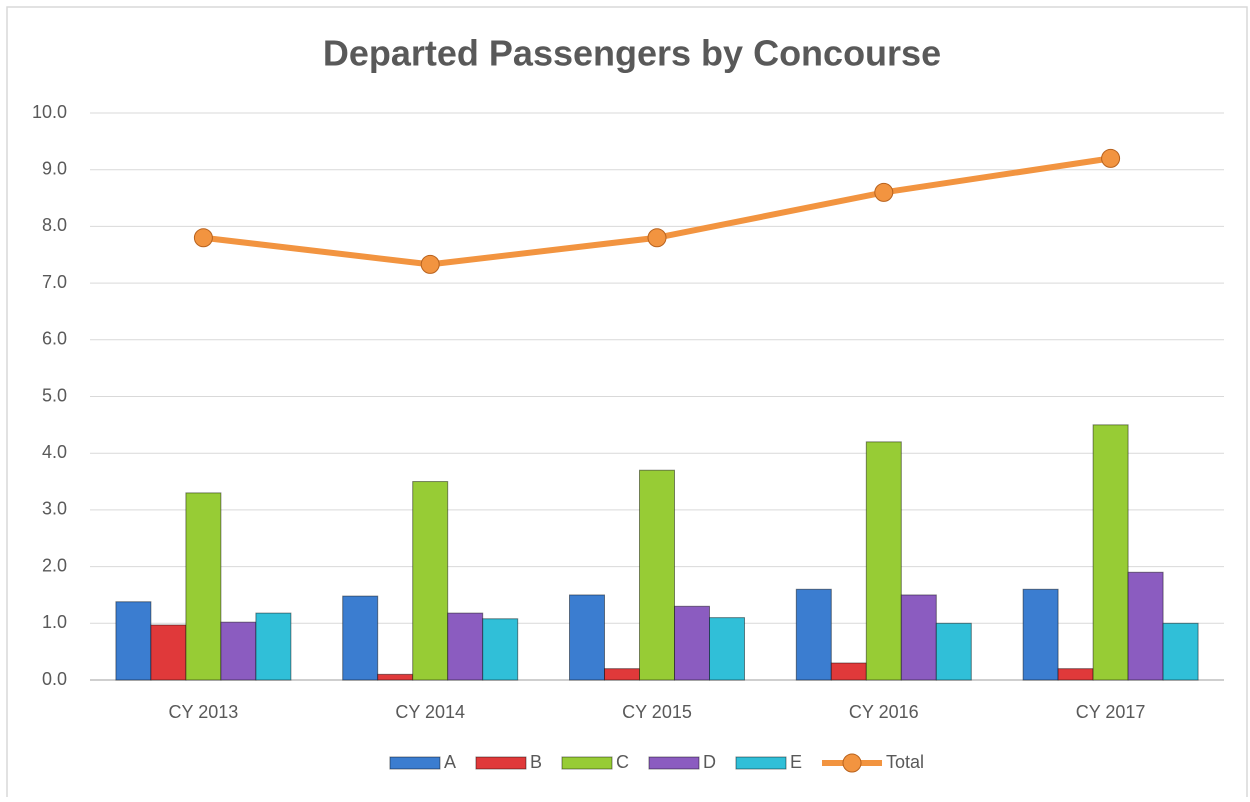 The image size is (1250, 802). Describe the element at coordinates (54, 679) in the screenshot. I see `y-tick-label: 0.0` at that location.